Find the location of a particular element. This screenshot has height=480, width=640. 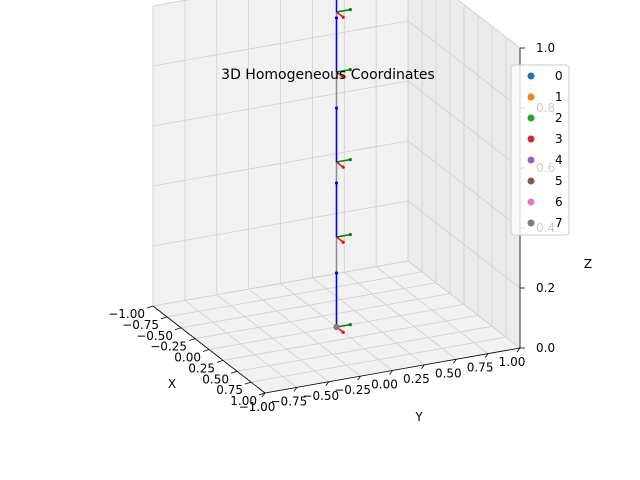

legend-box is located at coordinates (540, 150).